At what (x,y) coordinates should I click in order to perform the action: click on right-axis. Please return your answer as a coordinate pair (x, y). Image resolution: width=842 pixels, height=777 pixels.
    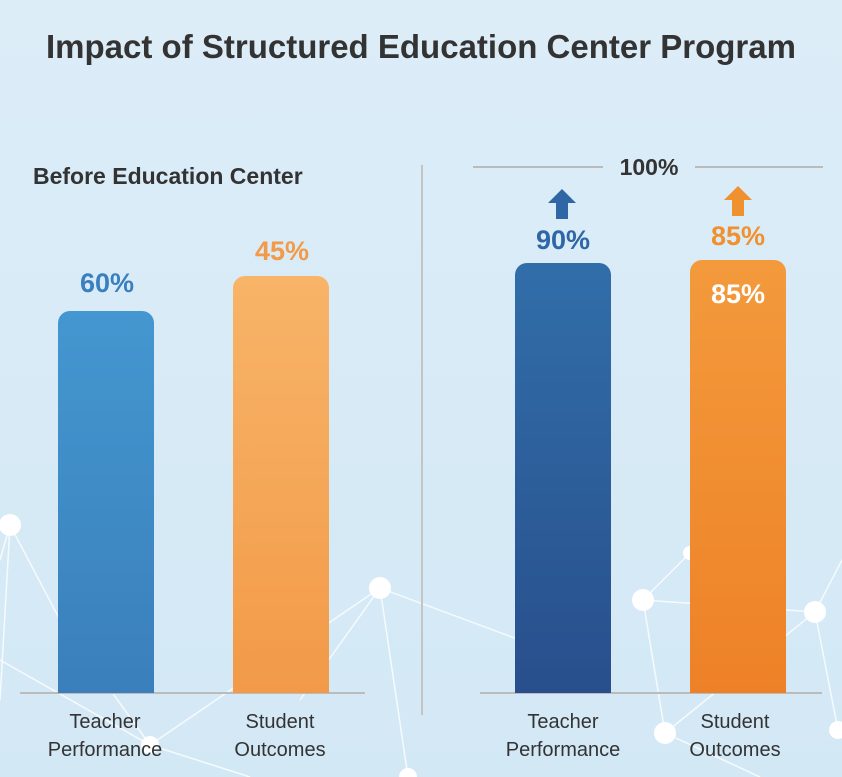
    Looking at the image, I should click on (651, 693).